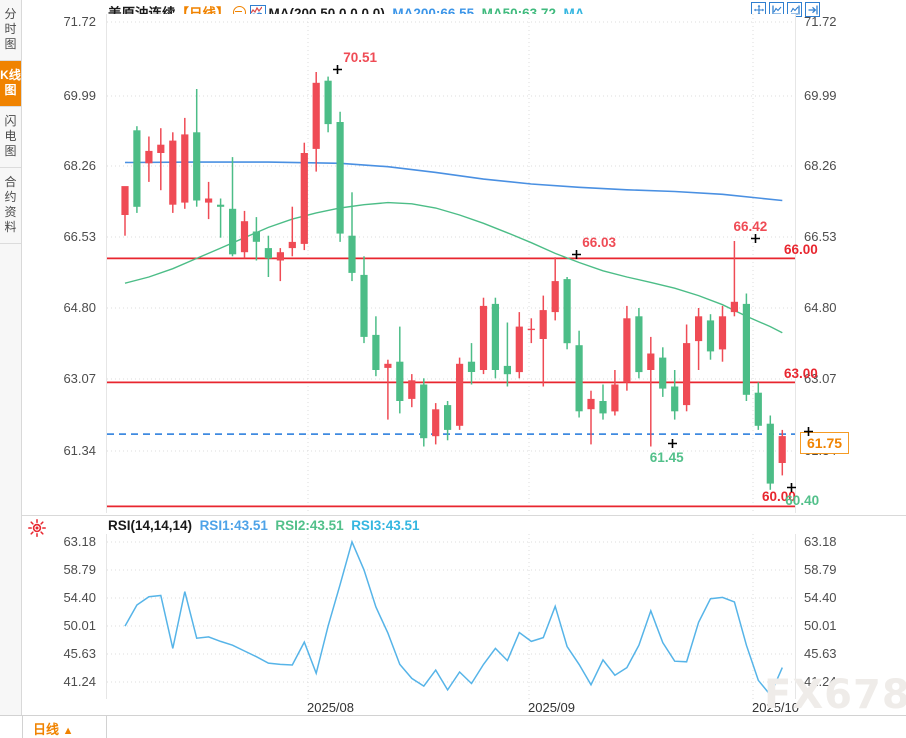 The width and height of the screenshot is (906, 738). I want to click on price-tick-left-4: 64.80, so click(79, 307).